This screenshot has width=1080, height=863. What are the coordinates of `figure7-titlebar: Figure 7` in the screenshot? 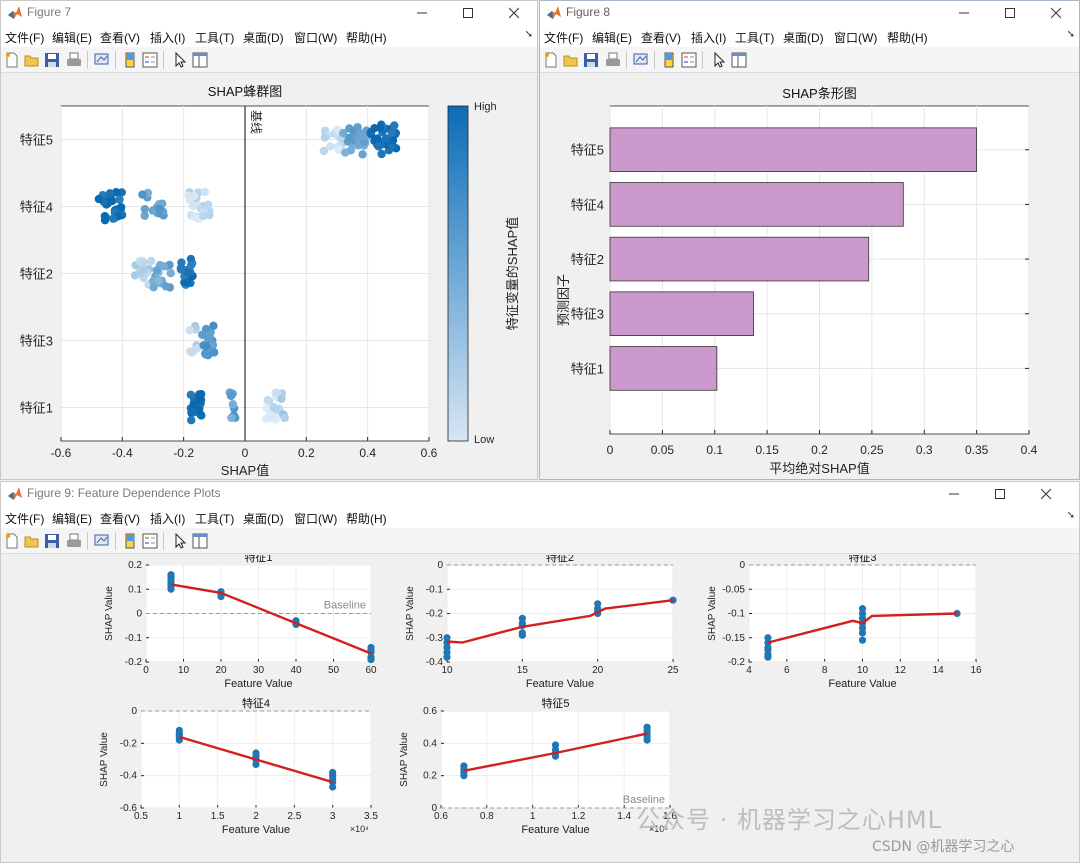 It's located at (269, 13).